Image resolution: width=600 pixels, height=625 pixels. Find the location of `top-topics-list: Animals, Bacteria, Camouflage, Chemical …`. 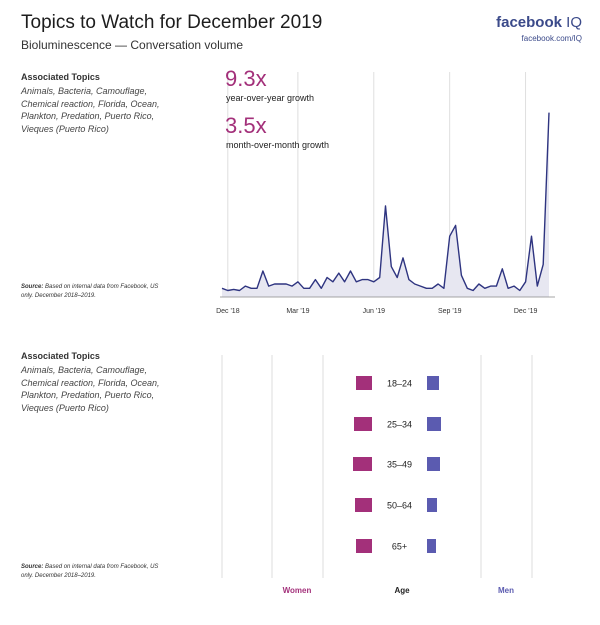

top-topics-list: Animals, Bacteria, Camouflage, Chemical … is located at coordinates (90, 110).